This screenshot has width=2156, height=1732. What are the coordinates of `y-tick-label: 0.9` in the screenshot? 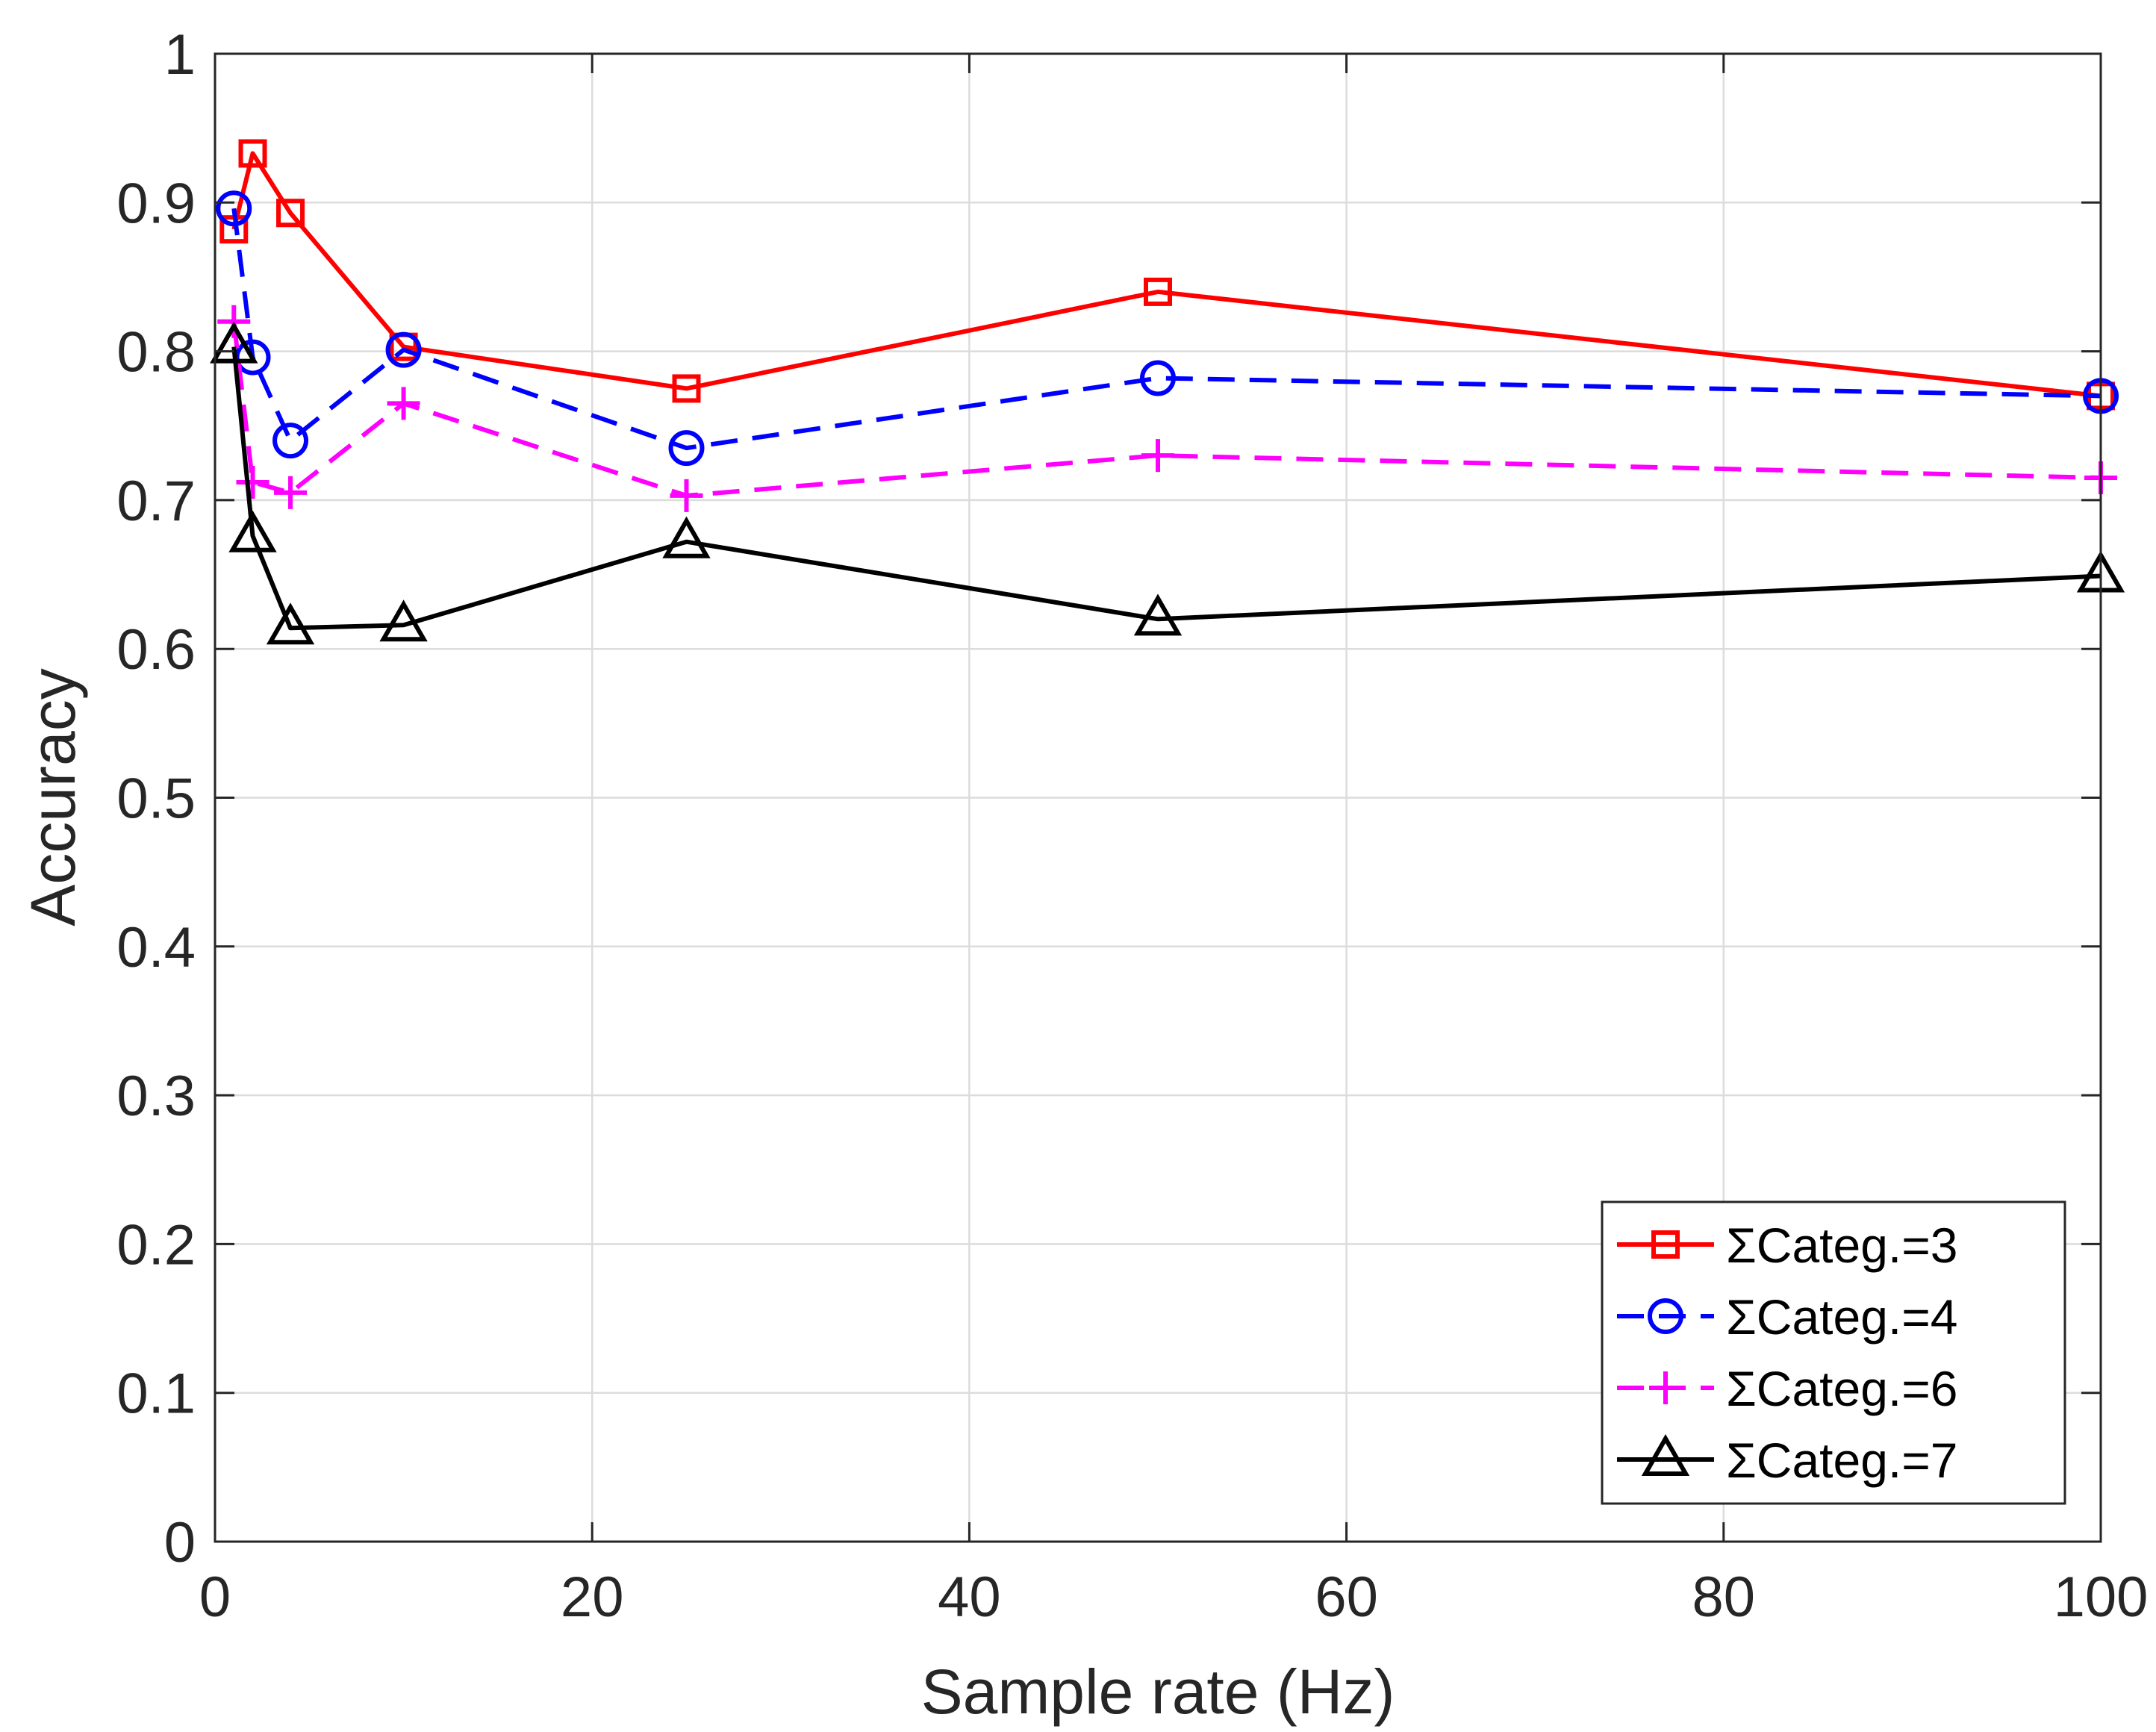 It's located at (156, 203).